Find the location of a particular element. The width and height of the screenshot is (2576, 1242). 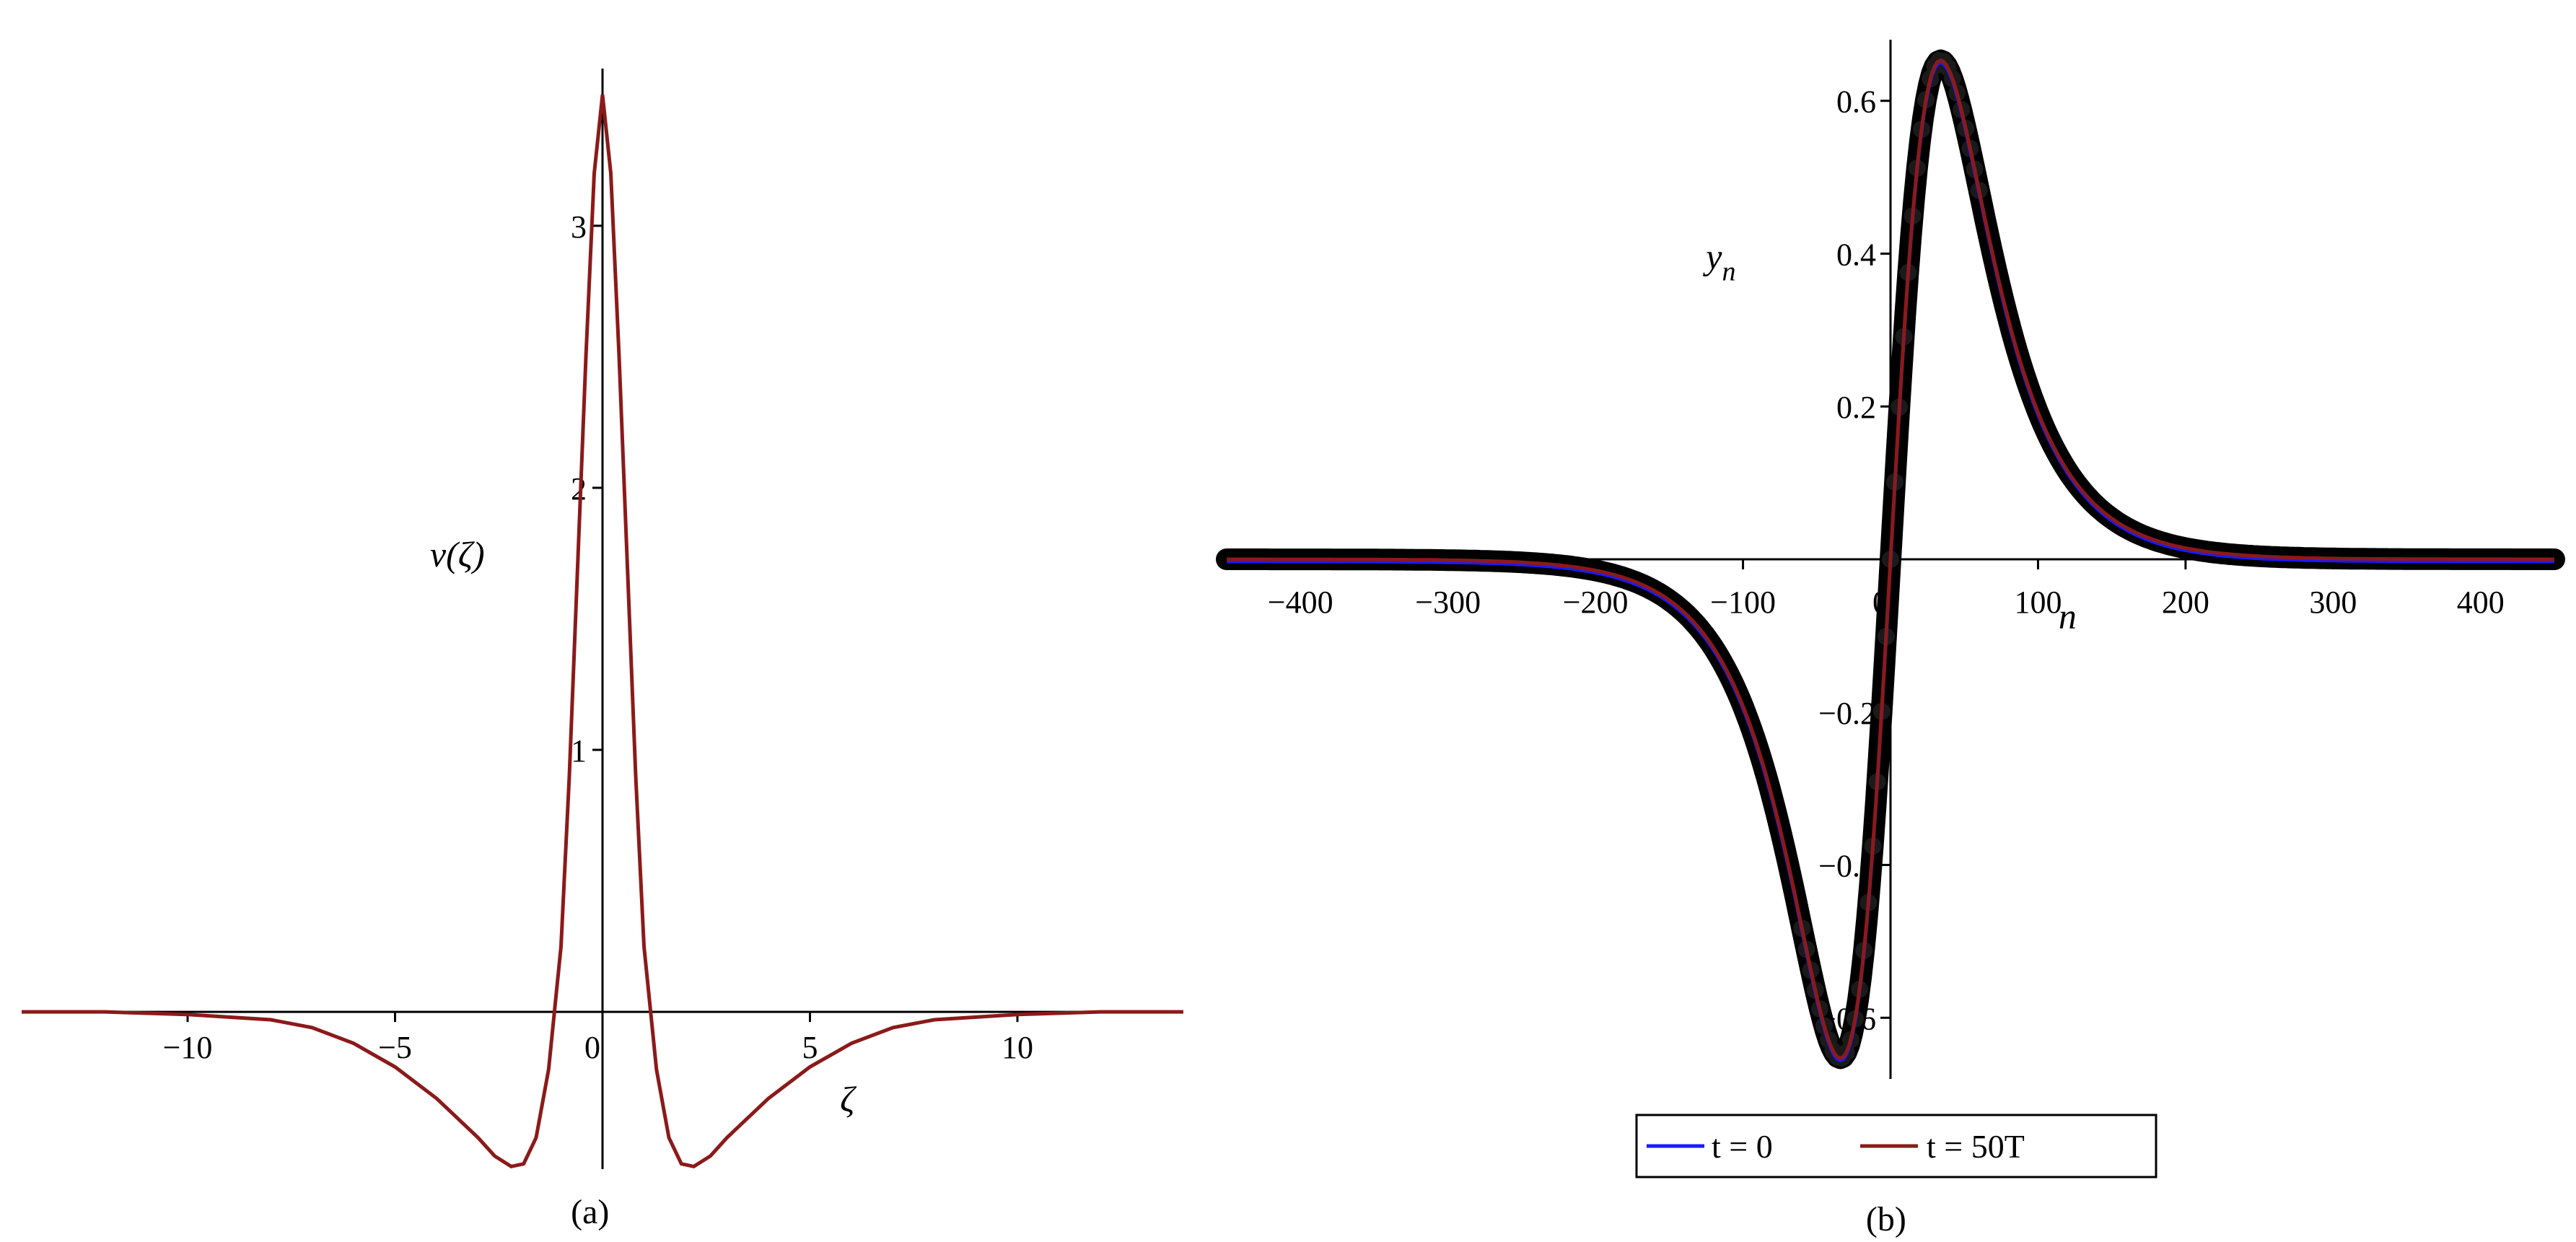

panel-b-legend: t = 0 t = 50T is located at coordinates (1896, 1146).